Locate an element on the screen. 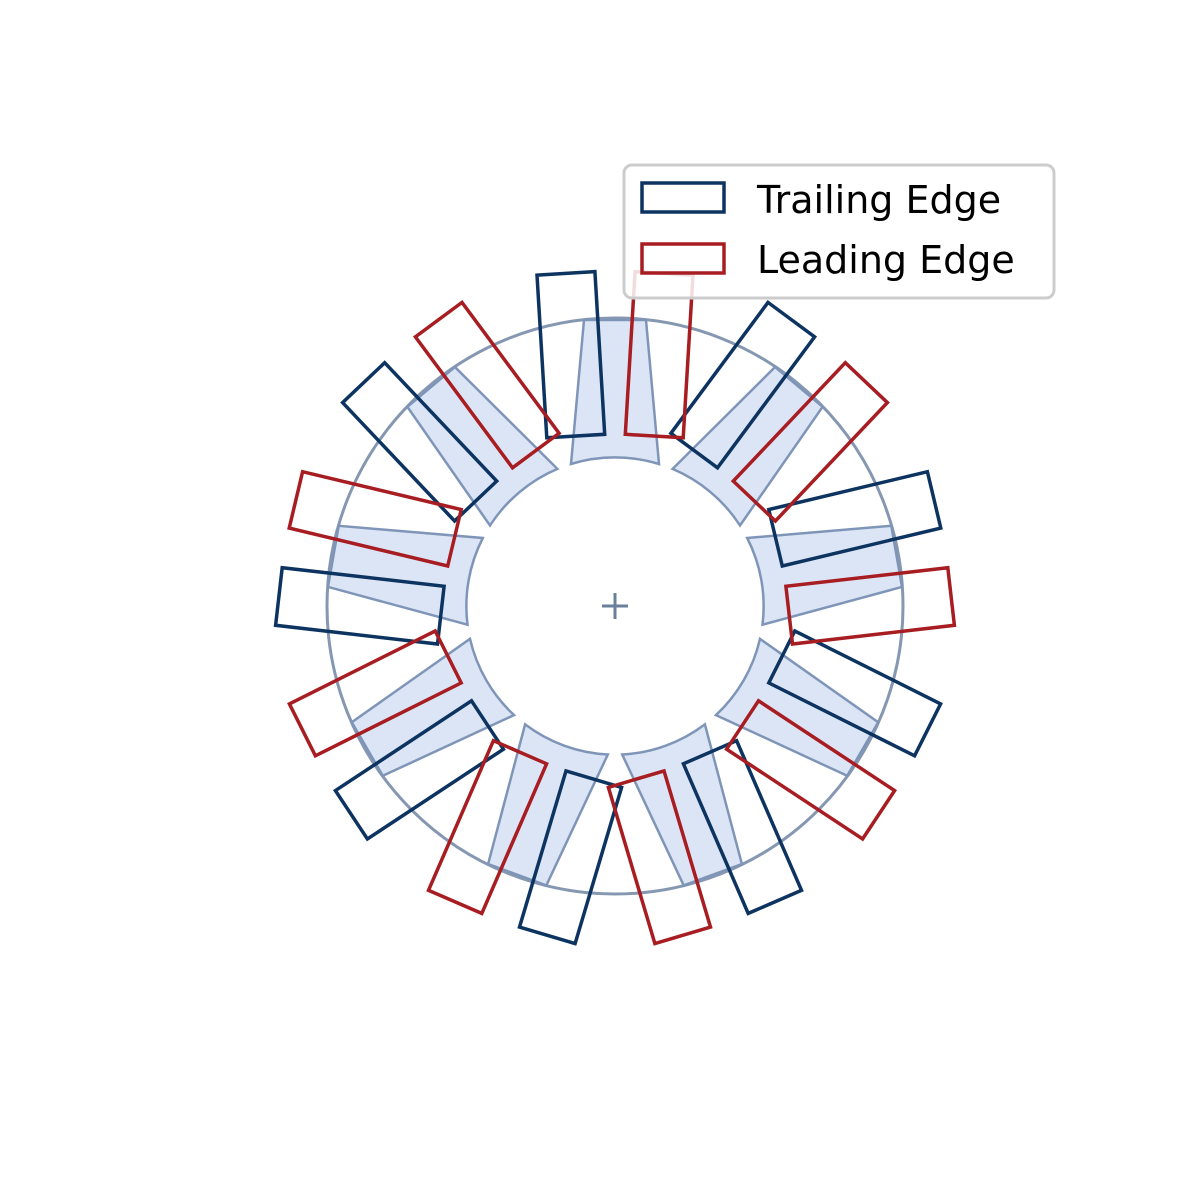  center-marker is located at coordinates (615, 606).